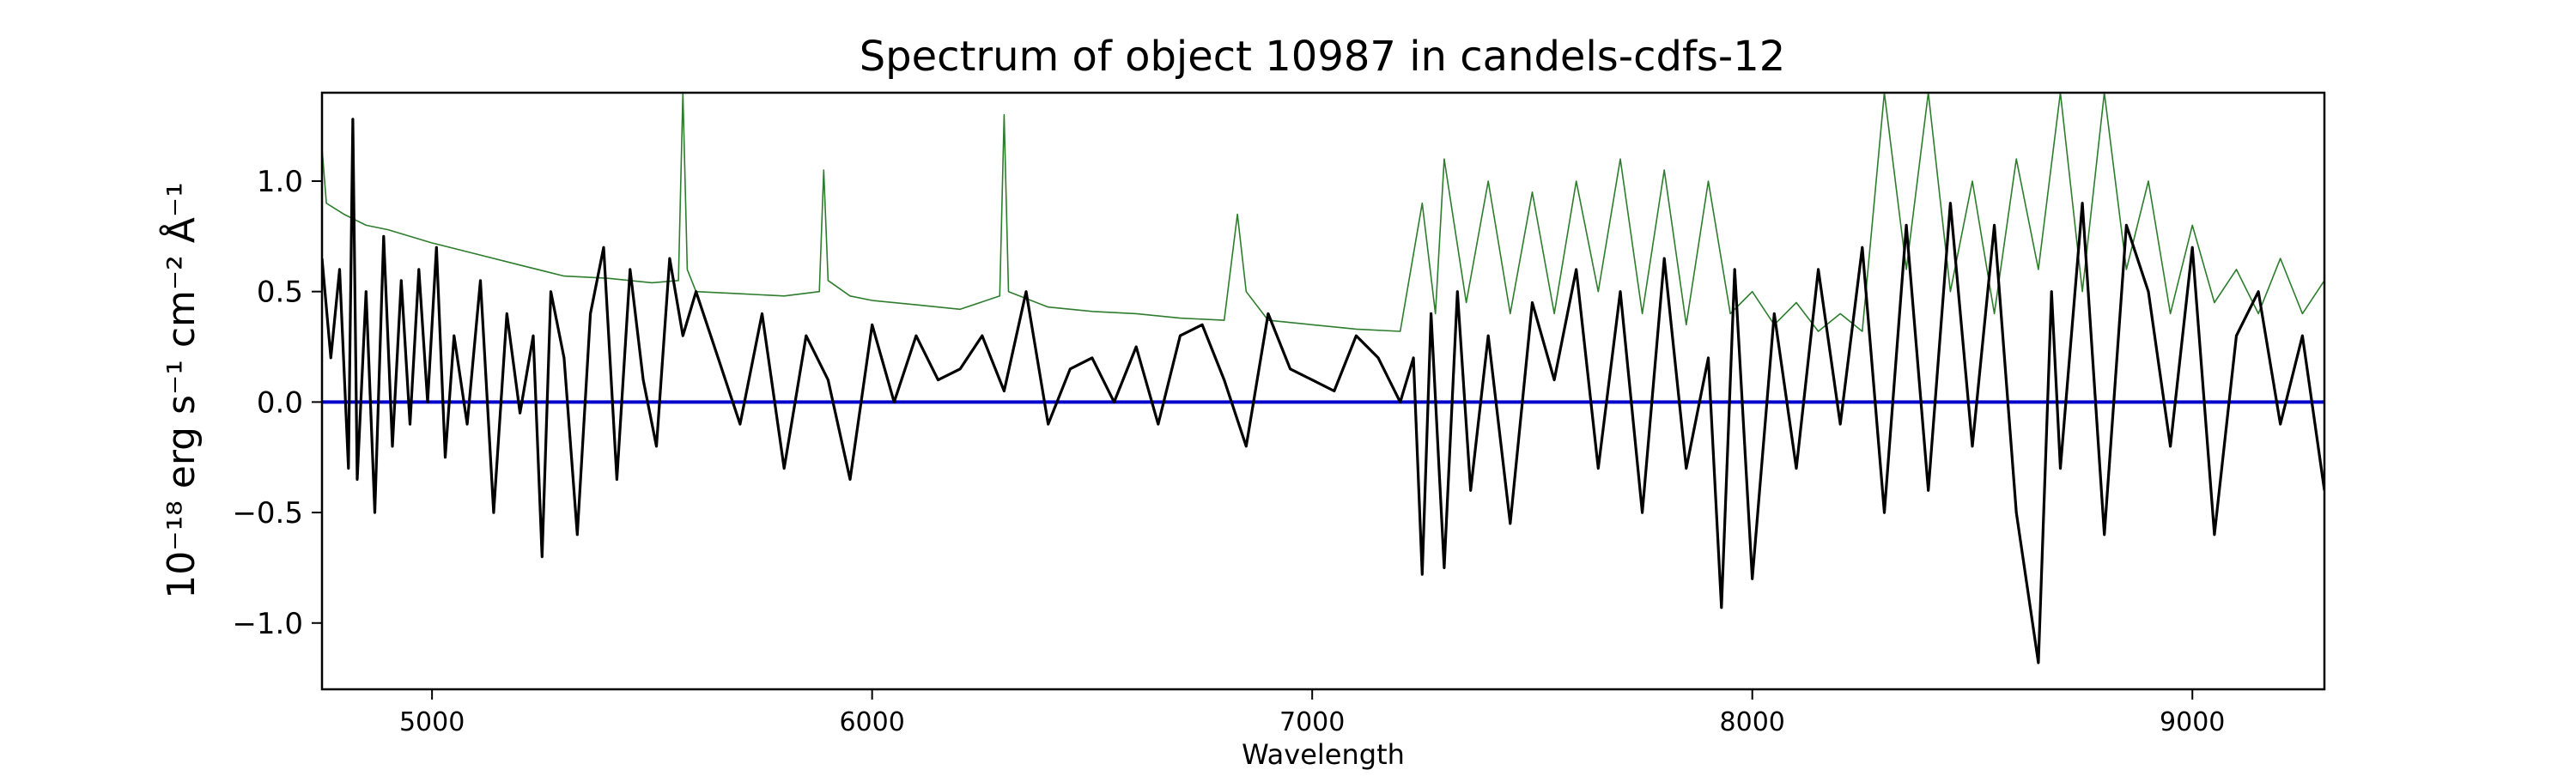  Describe the element at coordinates (1752, 722) in the screenshot. I see `x-tick-label: 8000` at that location.